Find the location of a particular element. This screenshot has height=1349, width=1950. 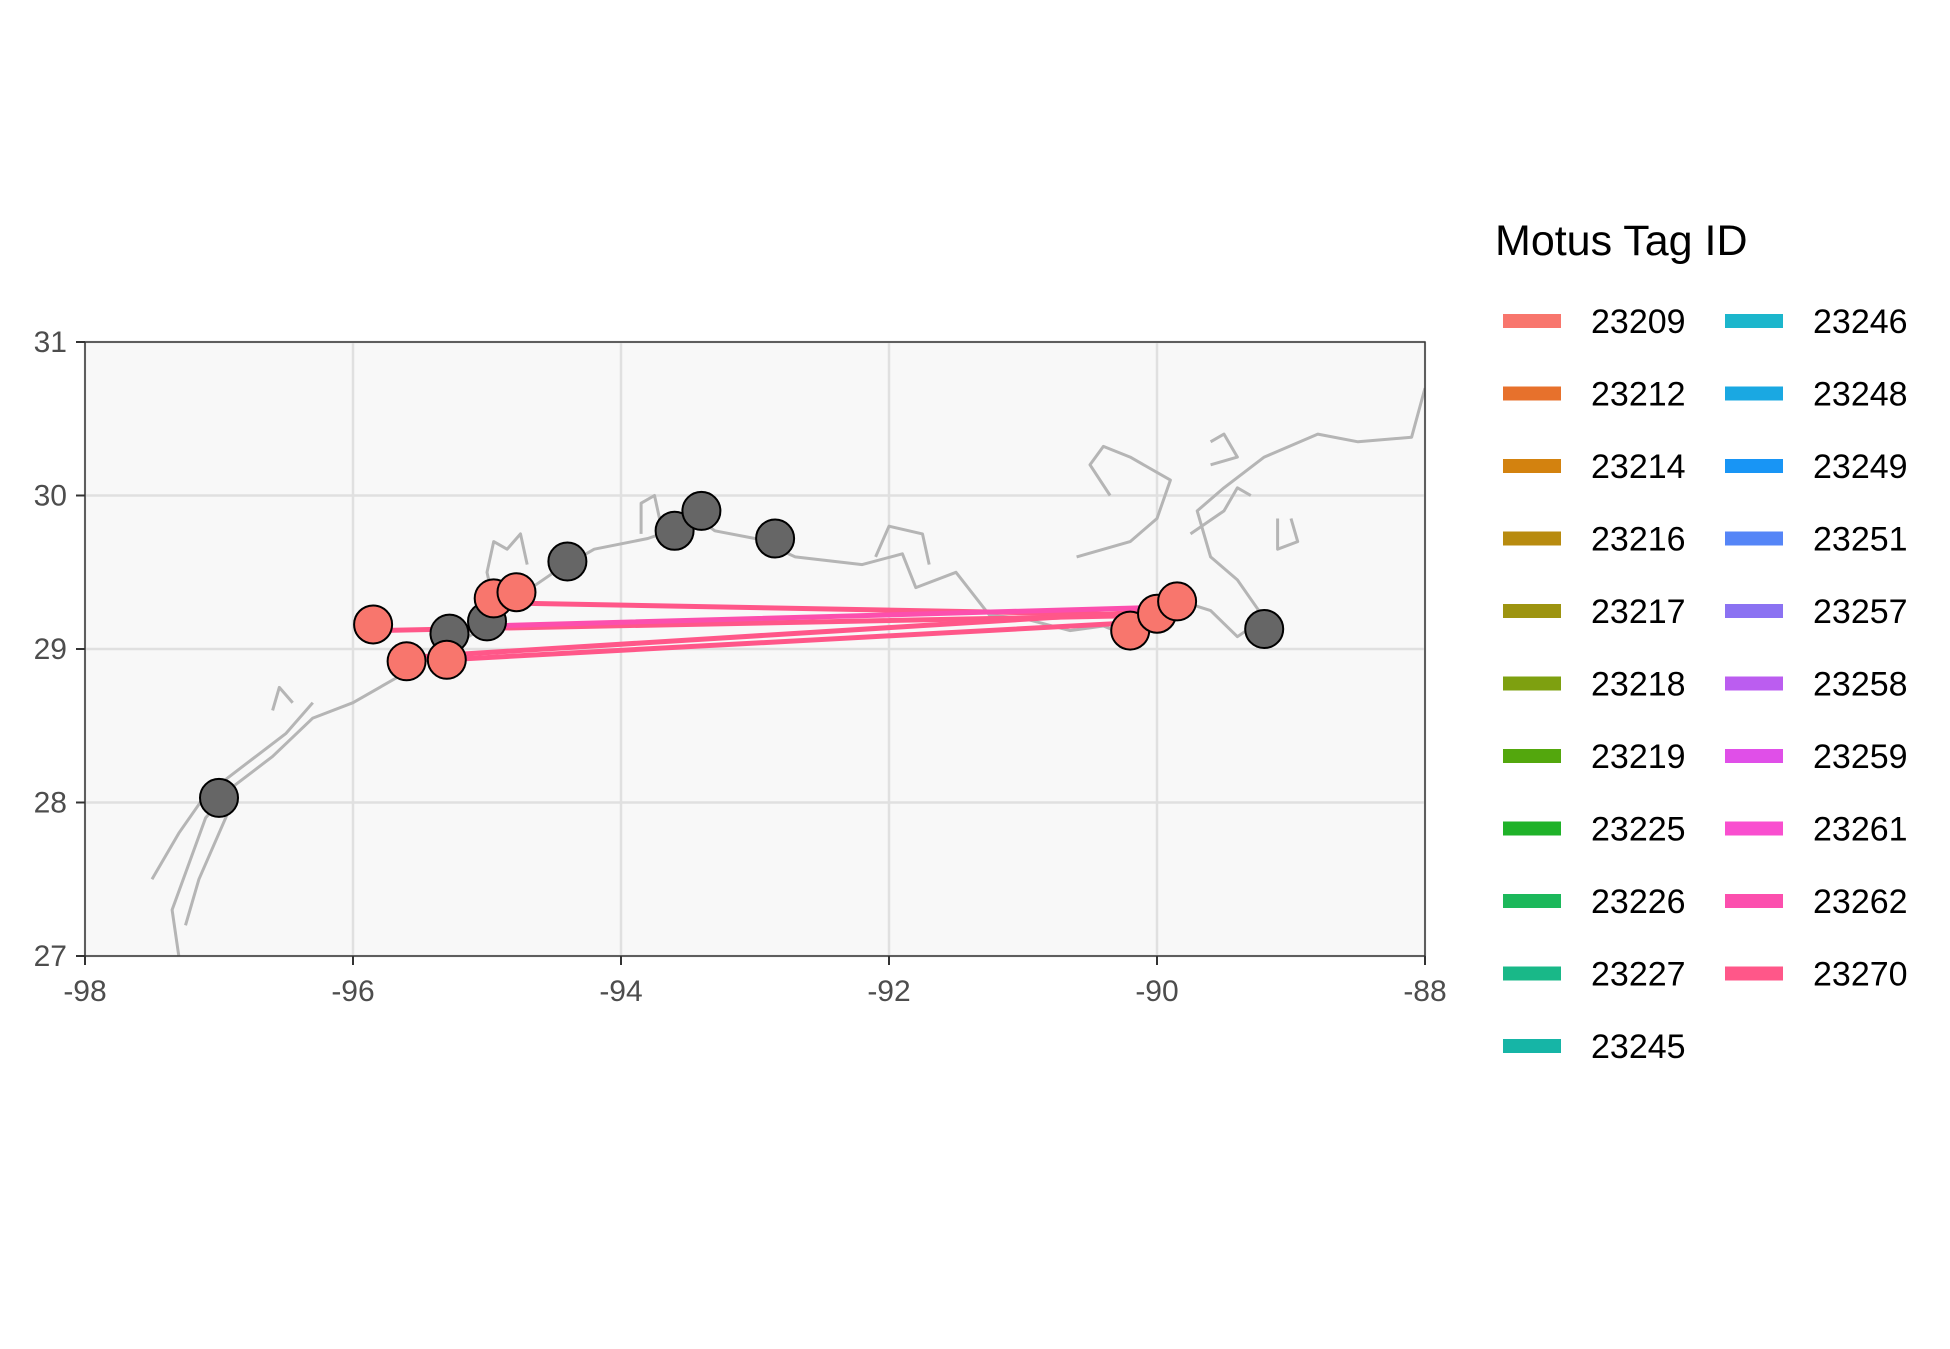

legend-label: 23259 is located at coordinates (1860, 757).